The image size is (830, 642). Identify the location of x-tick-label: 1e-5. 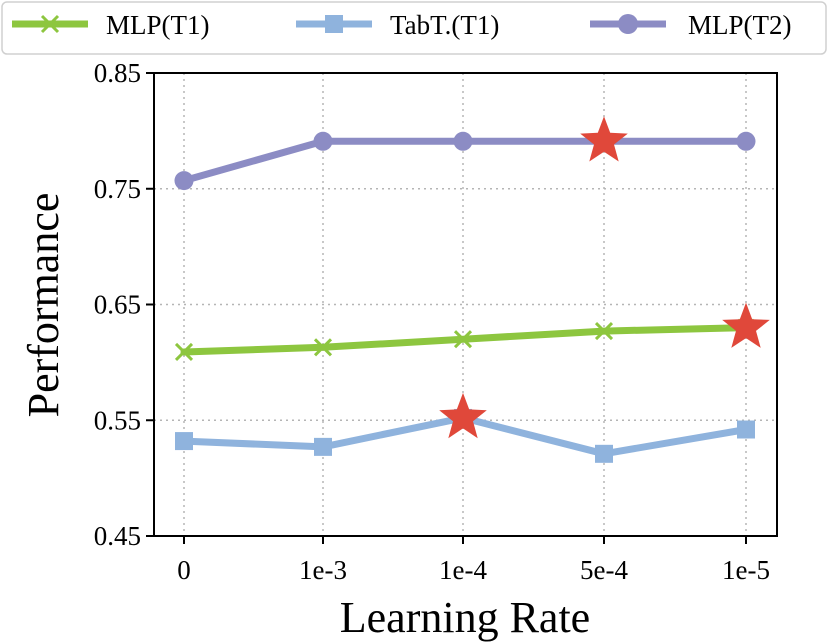
(746, 570).